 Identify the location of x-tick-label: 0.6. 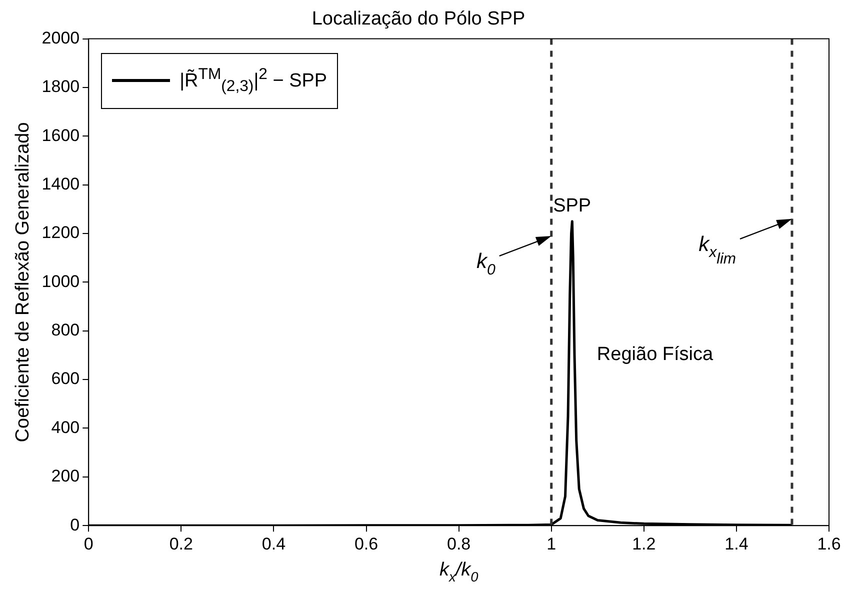
(366, 544).